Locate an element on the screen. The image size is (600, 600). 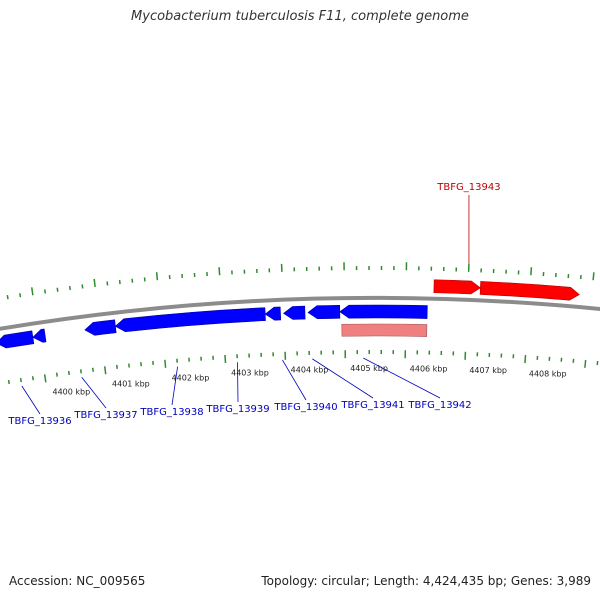
outer-tick-ring is located at coordinates (300, 281).